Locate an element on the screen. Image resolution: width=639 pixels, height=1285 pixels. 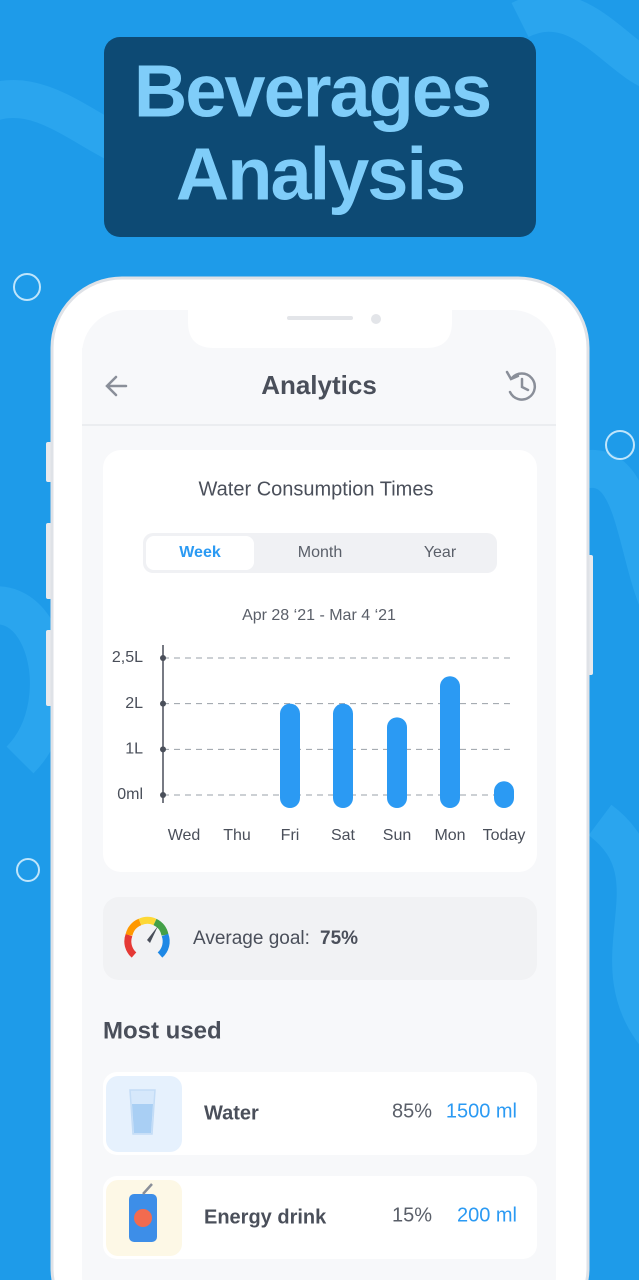
item-amount: 200 ml is located at coordinates (487, 1215).